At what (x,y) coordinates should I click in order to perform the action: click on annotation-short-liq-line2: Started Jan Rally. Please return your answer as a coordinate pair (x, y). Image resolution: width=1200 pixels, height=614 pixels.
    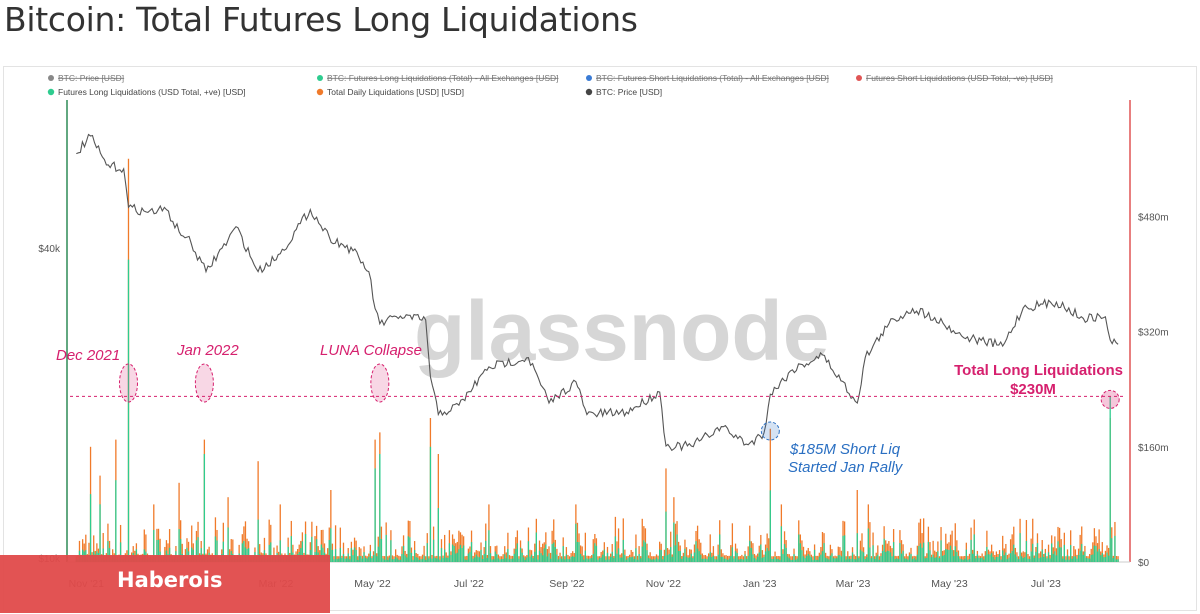
    Looking at the image, I should click on (846, 467).